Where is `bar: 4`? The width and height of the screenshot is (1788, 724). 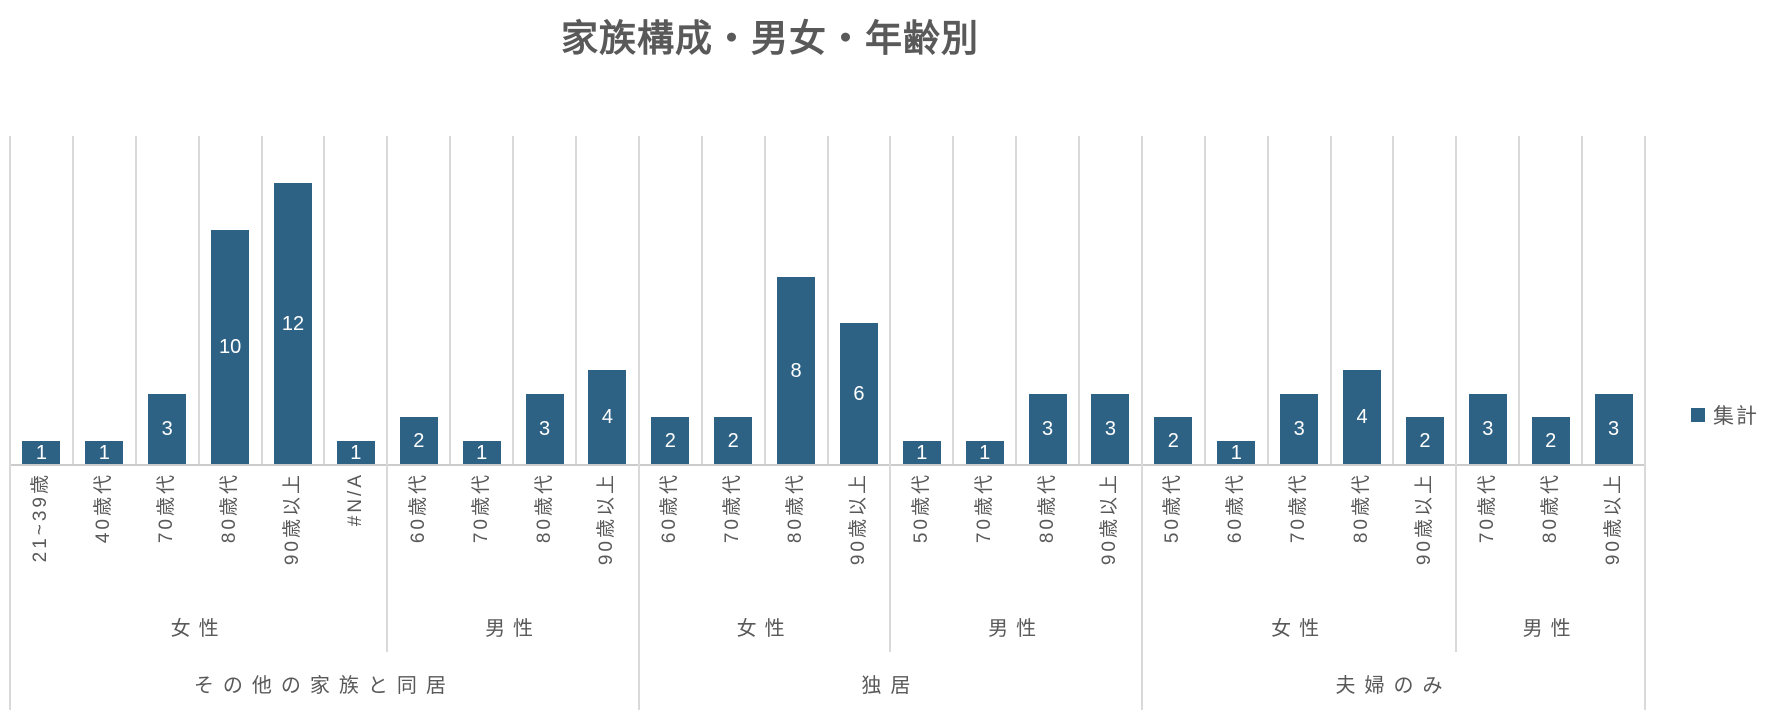 bar: 4 is located at coordinates (607, 417).